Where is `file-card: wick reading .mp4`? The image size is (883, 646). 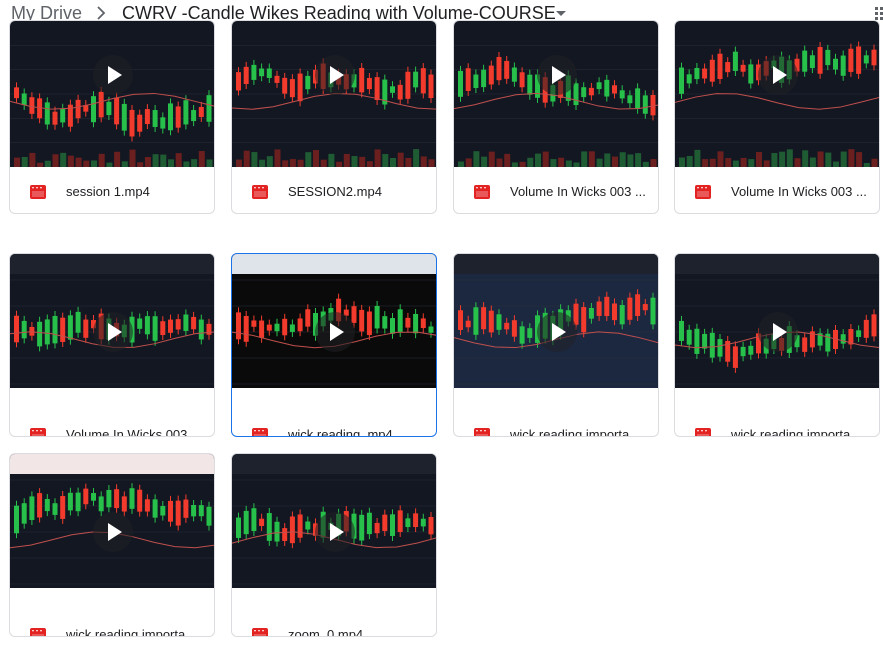 file-card: wick reading .mp4 is located at coordinates (334, 345).